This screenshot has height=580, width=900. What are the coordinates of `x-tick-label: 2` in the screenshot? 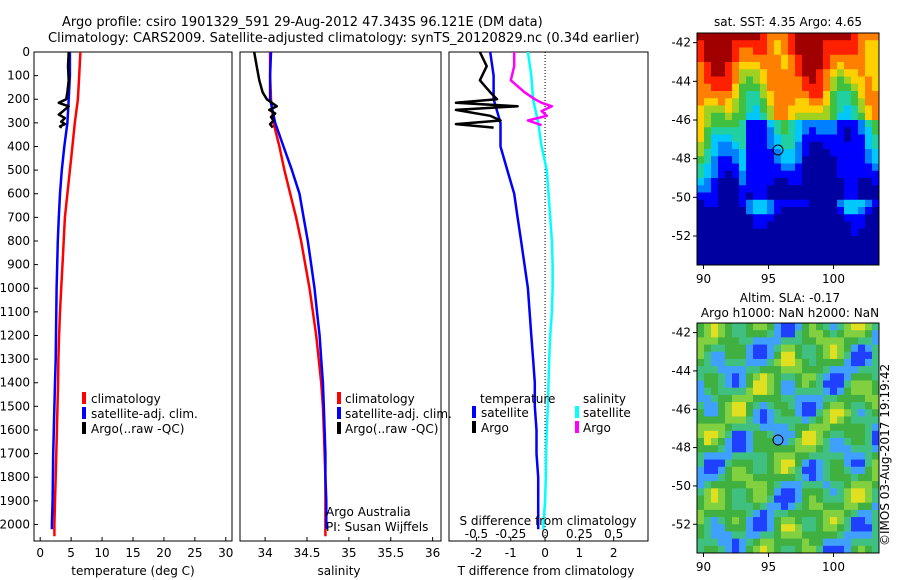 It's located at (614, 553).